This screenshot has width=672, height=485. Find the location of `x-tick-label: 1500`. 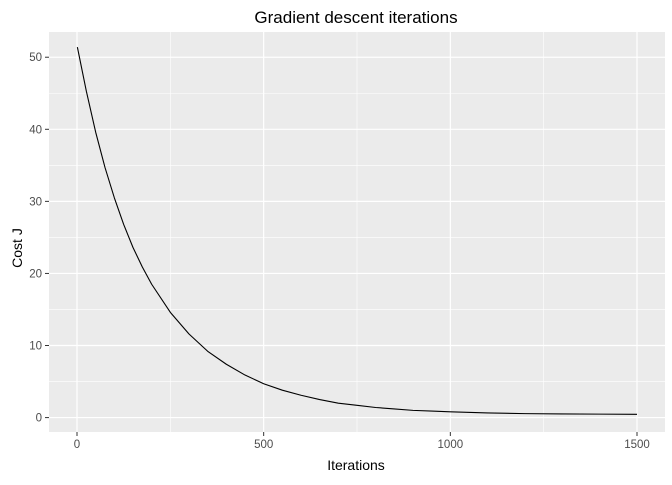

x-tick-label: 1500 is located at coordinates (637, 445).